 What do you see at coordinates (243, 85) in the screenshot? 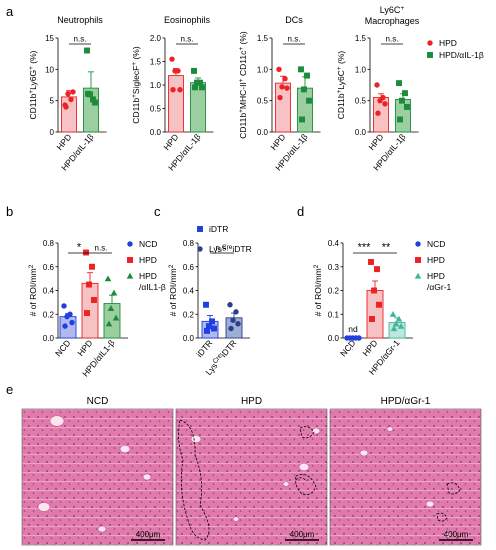
I see `y-axis-label: CD11b+MHC-II+ CD11c+ (%)` at bounding box center [243, 85].